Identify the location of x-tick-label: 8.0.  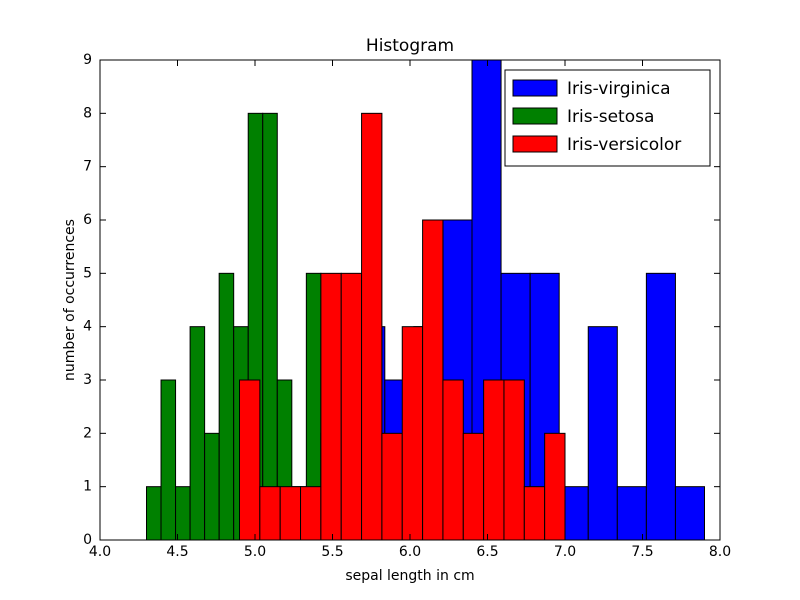
(720, 552).